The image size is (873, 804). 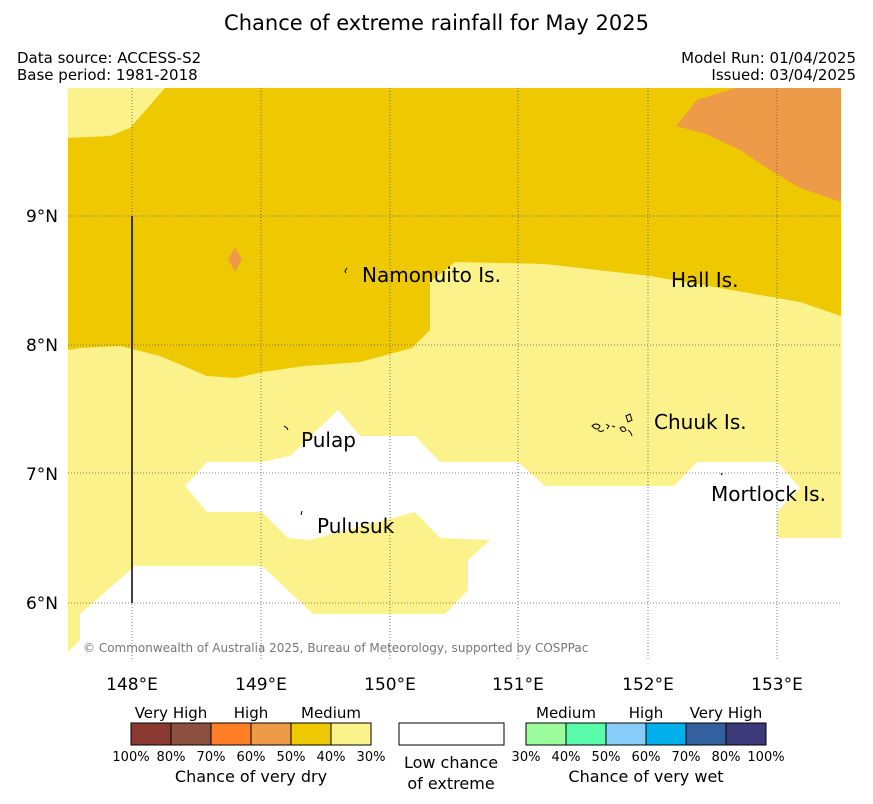 What do you see at coordinates (130, 757) in the screenshot?
I see `legend-dry-pct-label: 100%` at bounding box center [130, 757].